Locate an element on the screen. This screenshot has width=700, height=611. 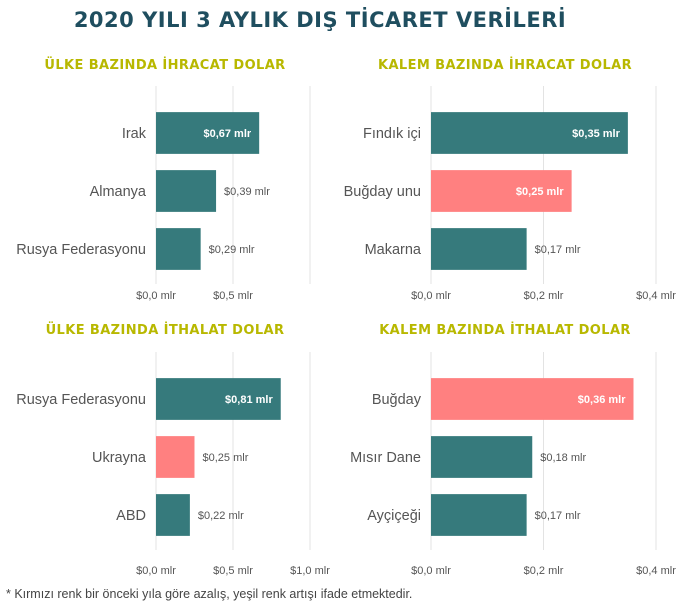
data-label: $0,18 mlr is located at coordinates (563, 458).